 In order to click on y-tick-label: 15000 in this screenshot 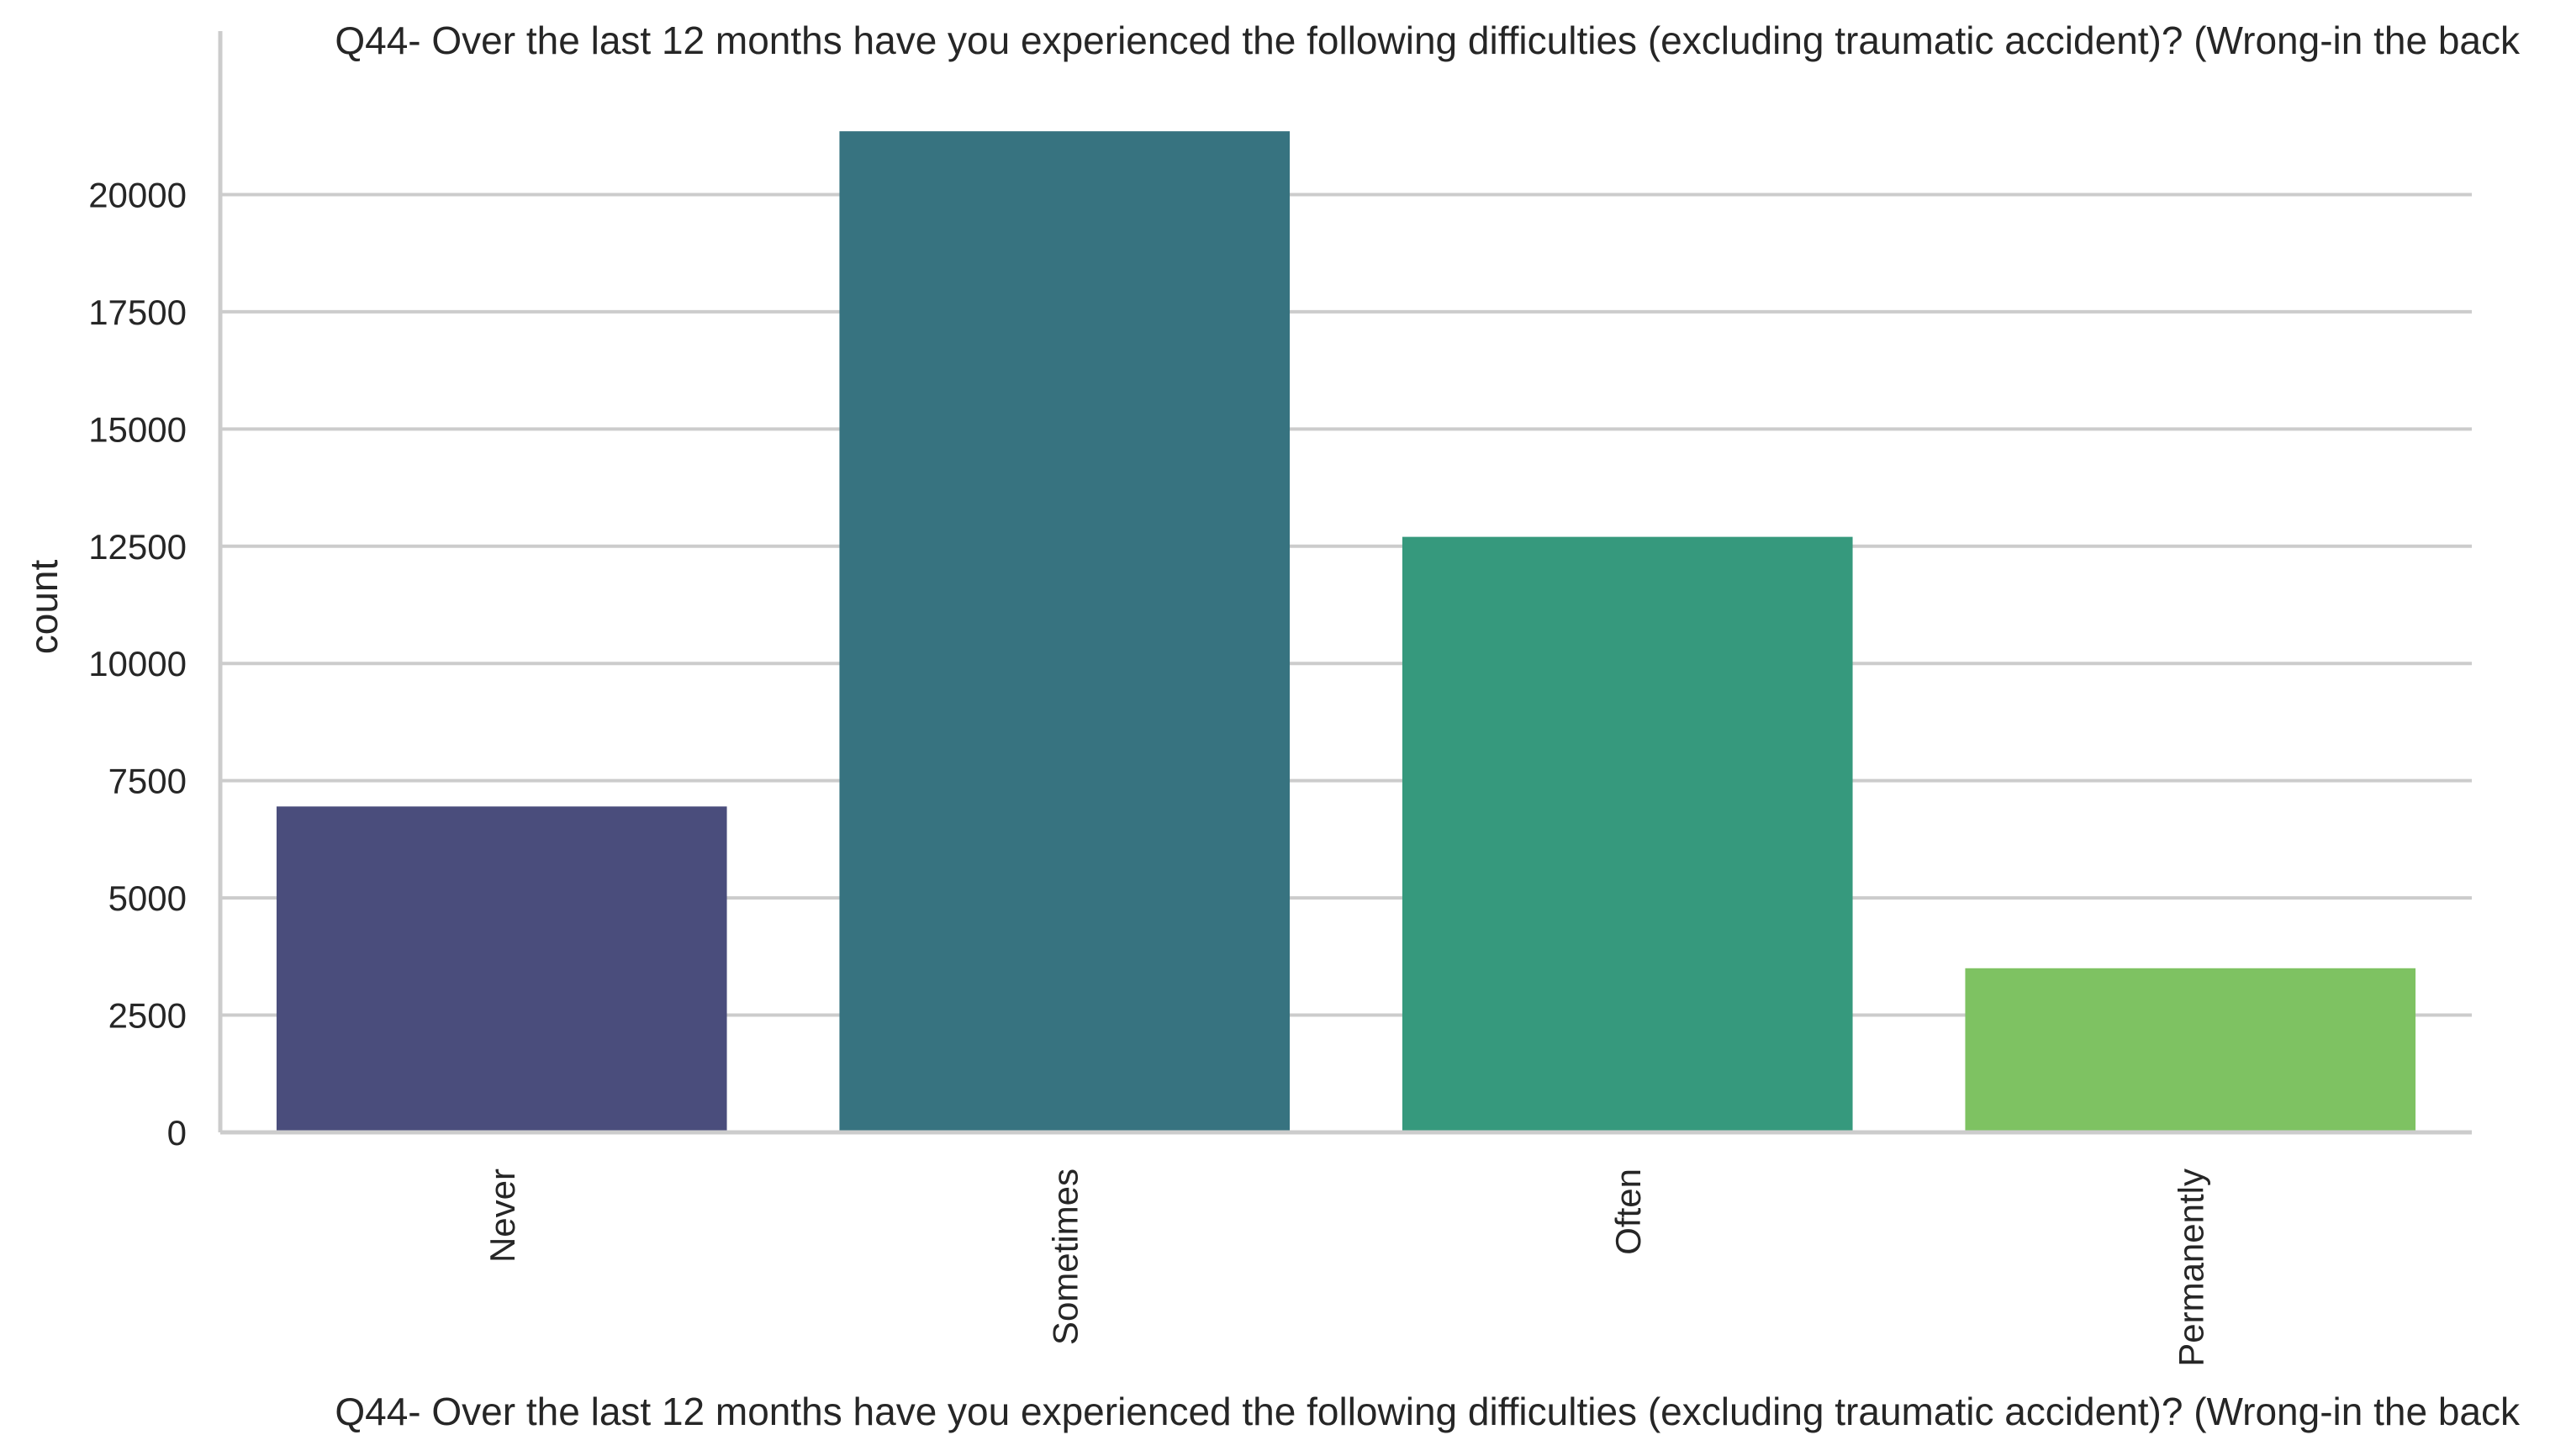, I will do `click(138, 429)`.